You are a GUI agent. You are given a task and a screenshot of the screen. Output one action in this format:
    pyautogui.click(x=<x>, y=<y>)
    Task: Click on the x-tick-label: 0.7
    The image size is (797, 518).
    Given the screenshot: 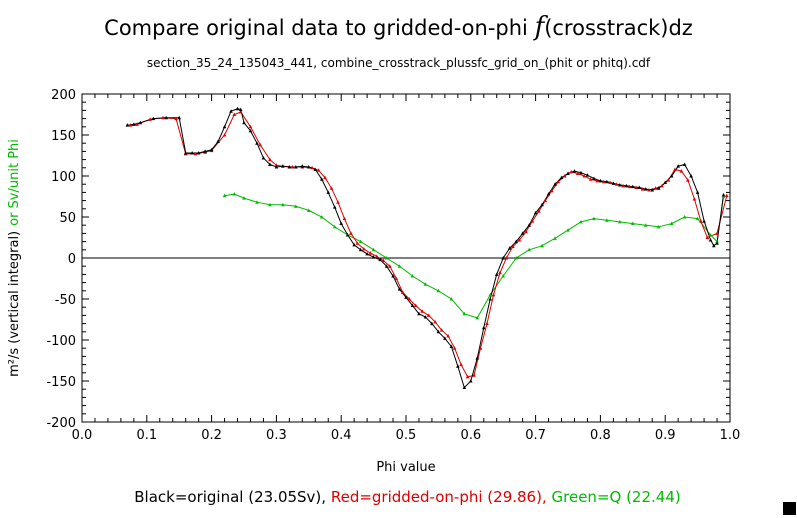 What is the action you would take?
    pyautogui.click(x=535, y=435)
    